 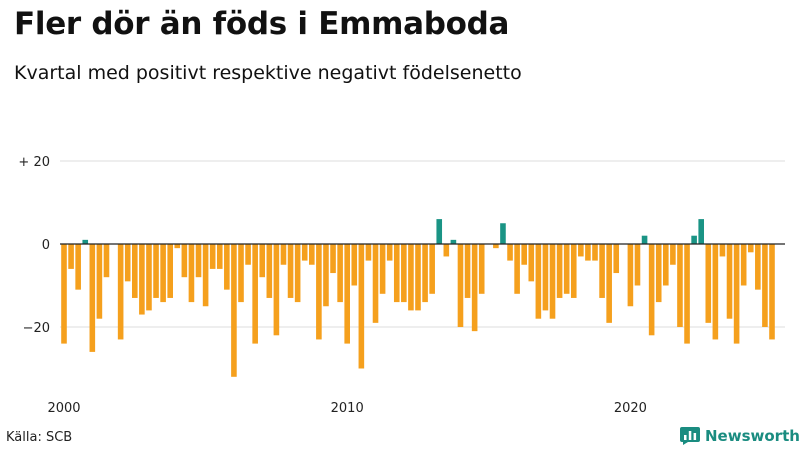 I want to click on brand-logo: Newsworthy, so click(x=740, y=436).